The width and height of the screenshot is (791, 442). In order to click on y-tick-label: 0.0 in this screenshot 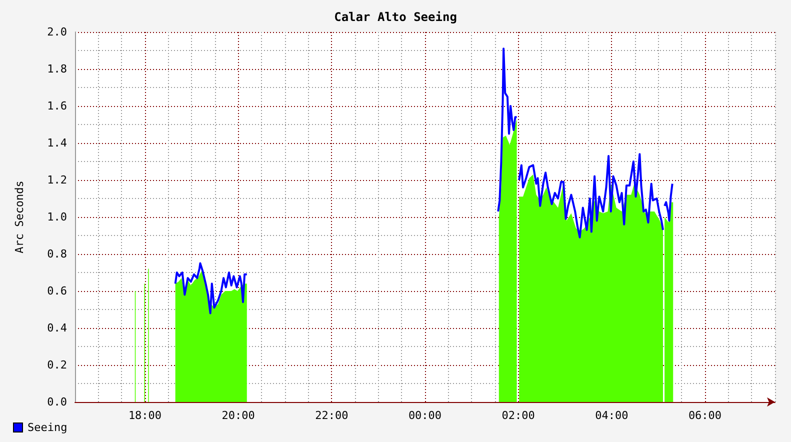, I will do `click(57, 402)`.